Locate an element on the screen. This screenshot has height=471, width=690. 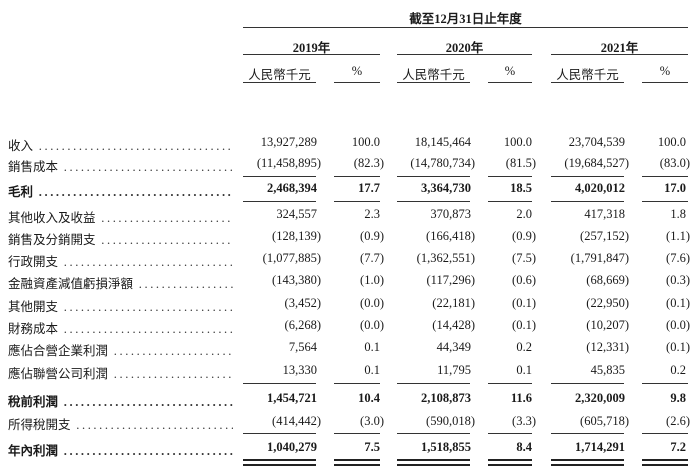
amount-unit-header: 人民幣千元 is located at coordinates (587, 75).